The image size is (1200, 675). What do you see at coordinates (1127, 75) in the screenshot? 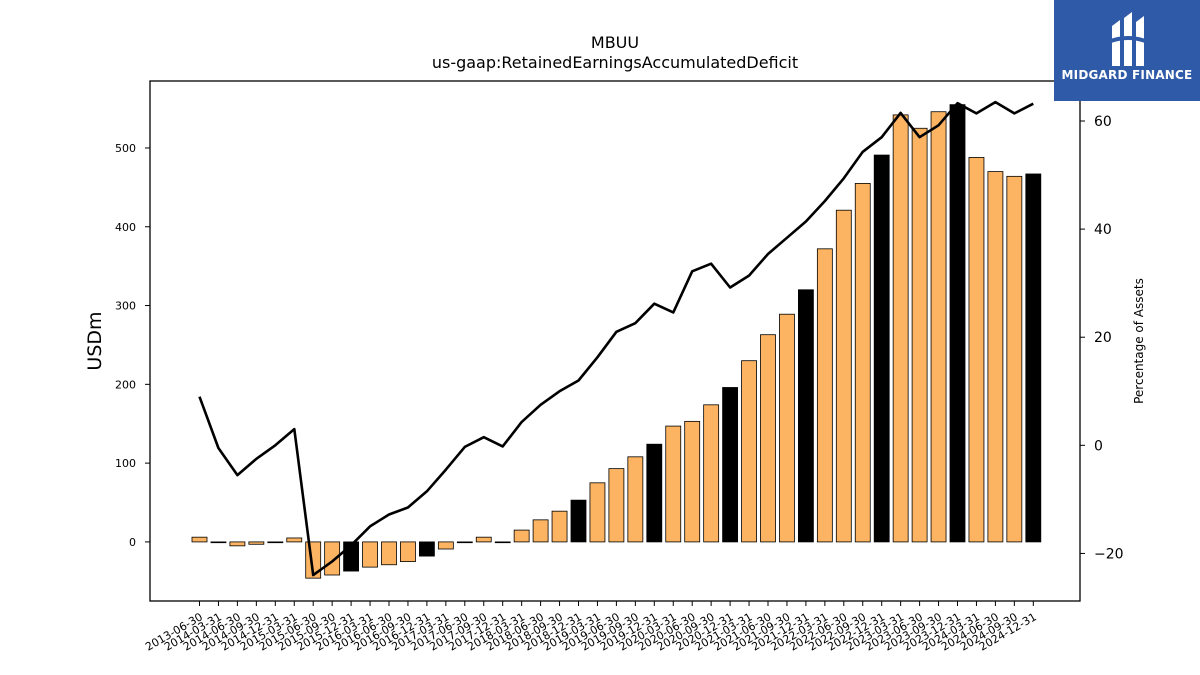
I see `logo-text: MIDGARD FINANCE` at bounding box center [1127, 75].